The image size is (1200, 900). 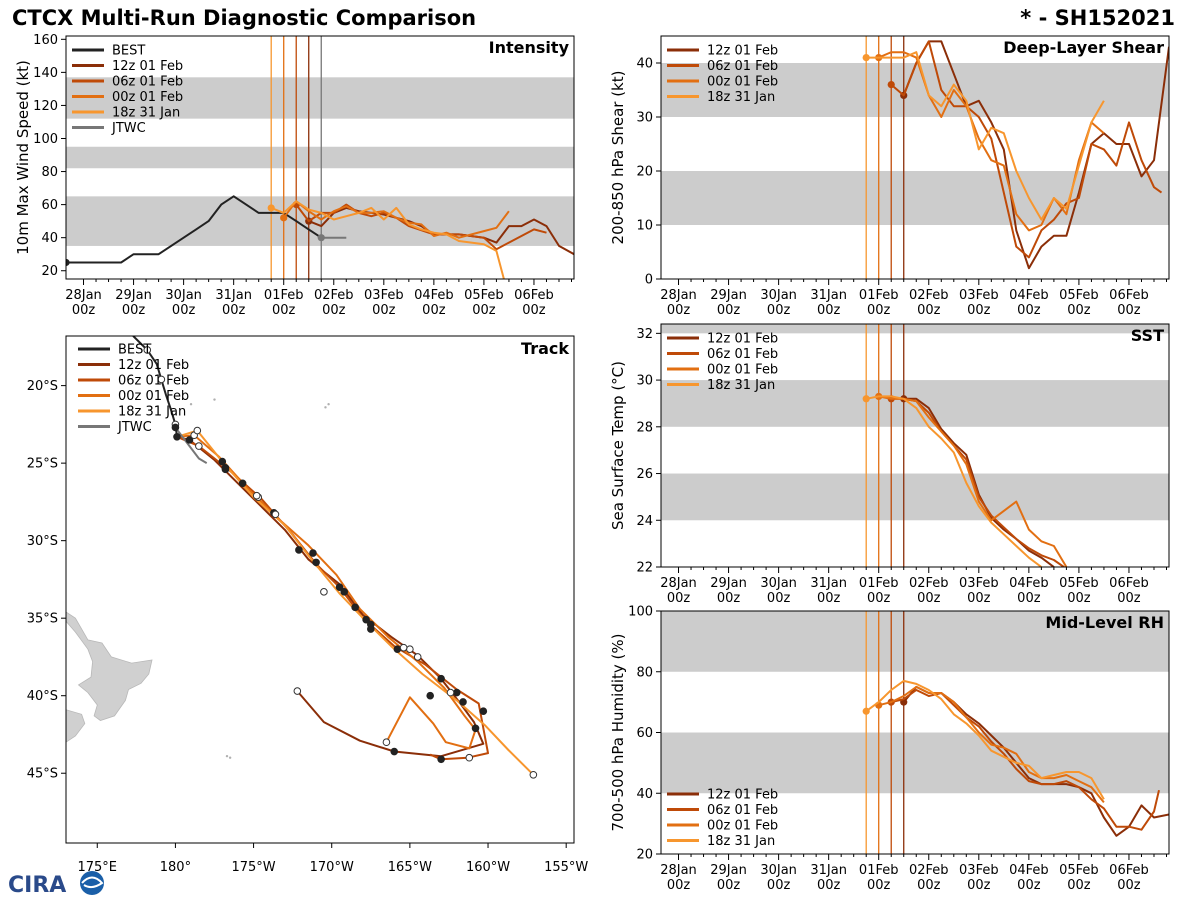 I want to click on lon-tick-label: 170°W, so click(x=332, y=867).